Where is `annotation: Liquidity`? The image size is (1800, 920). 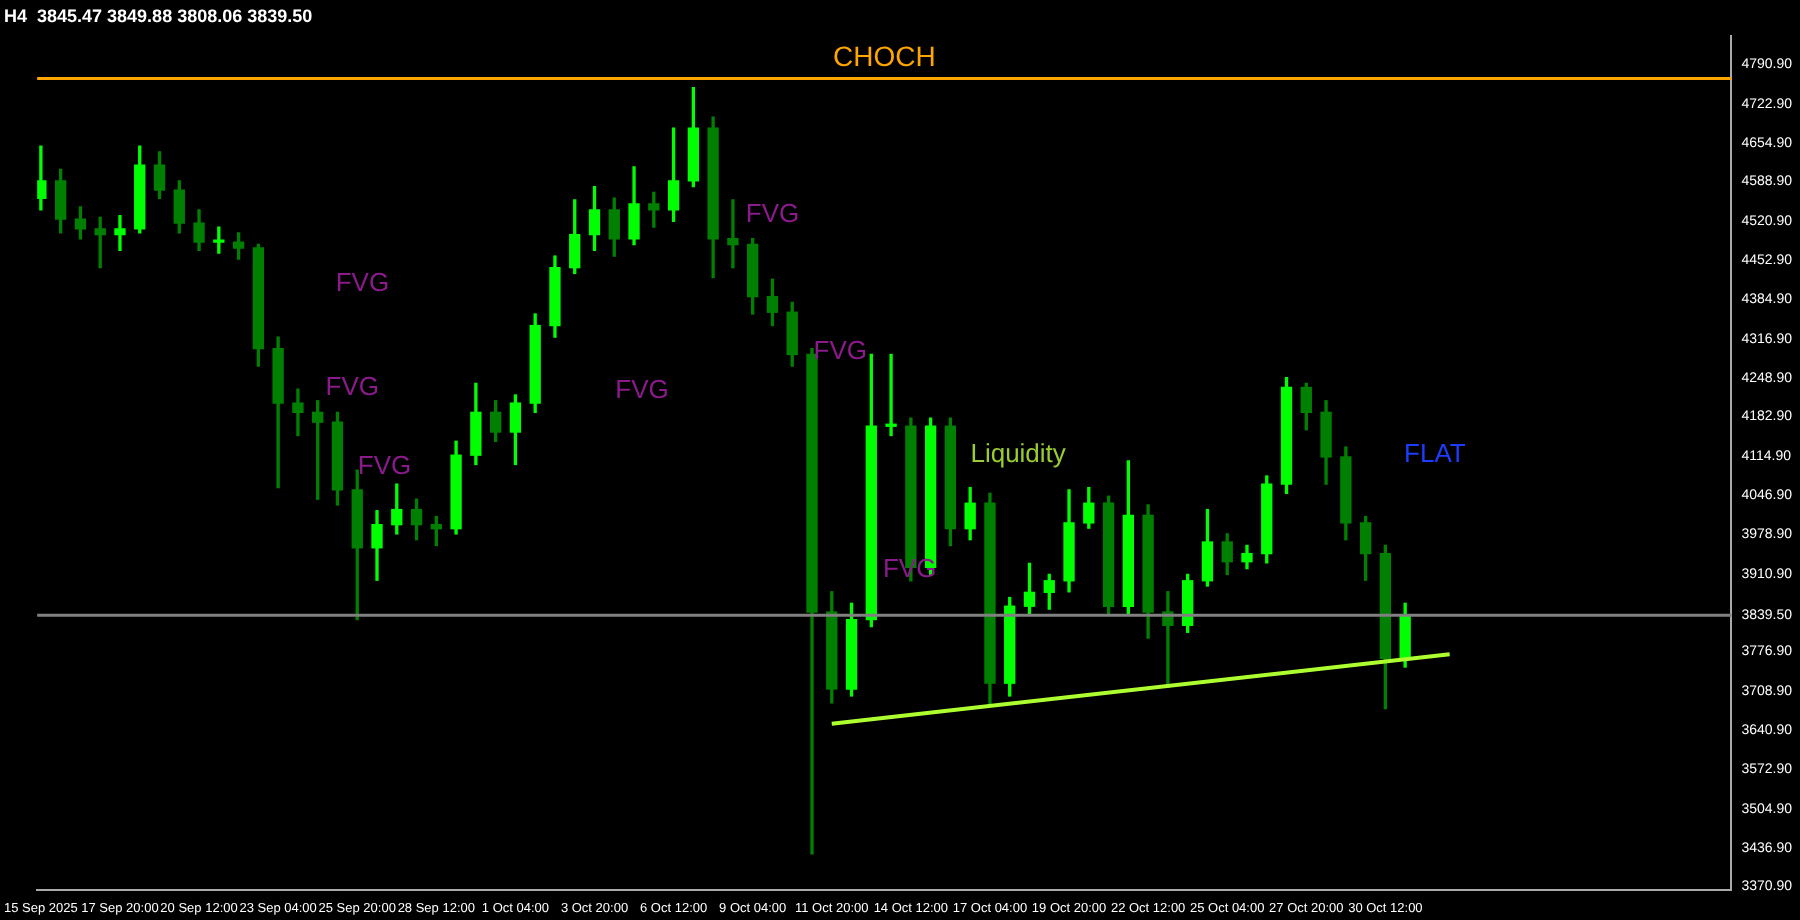
annotation: Liquidity is located at coordinates (1018, 453).